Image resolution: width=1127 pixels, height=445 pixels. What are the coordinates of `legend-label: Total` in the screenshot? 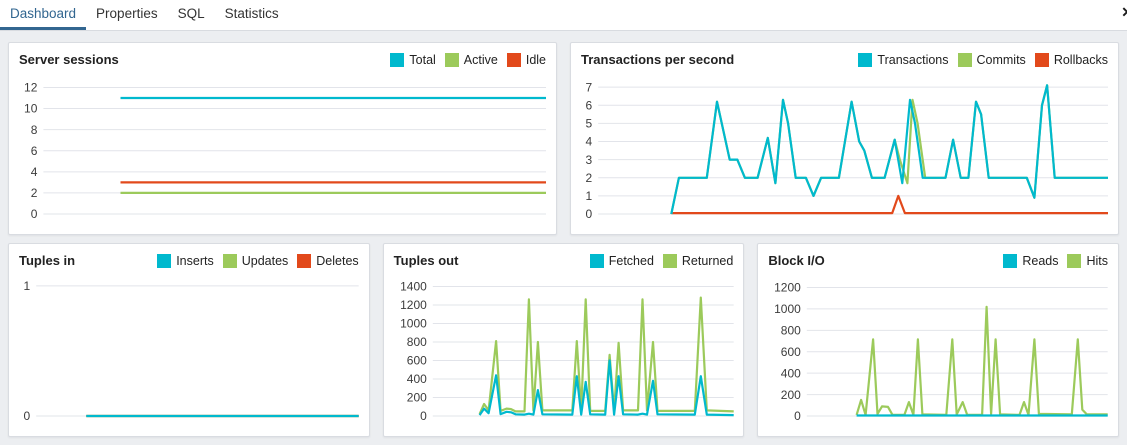 It's located at (422, 59).